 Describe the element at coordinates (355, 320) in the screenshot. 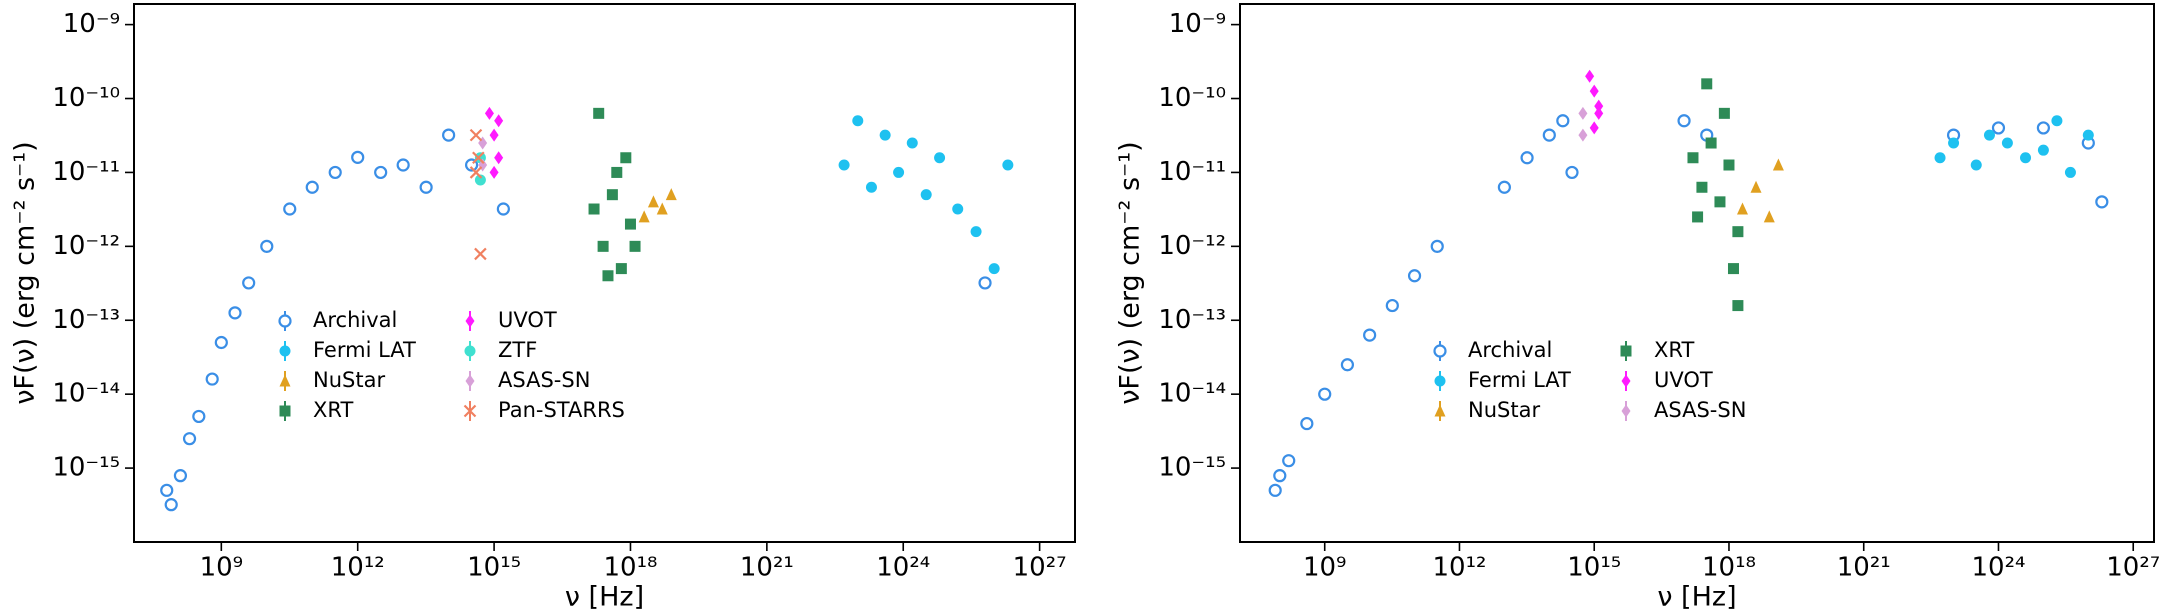

I see `legend-label: Archival` at that location.